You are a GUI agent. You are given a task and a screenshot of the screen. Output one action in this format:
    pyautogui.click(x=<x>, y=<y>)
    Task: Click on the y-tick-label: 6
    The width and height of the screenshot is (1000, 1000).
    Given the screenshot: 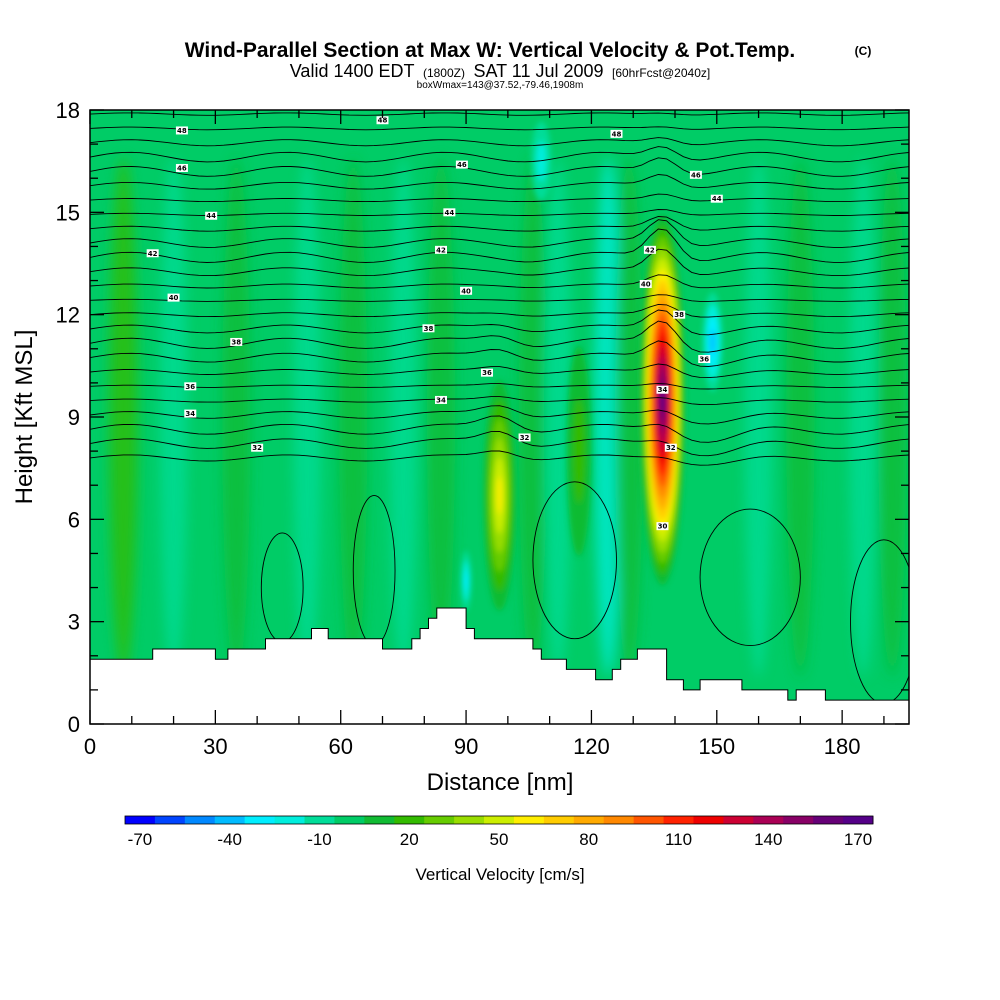 What is the action you would take?
    pyautogui.click(x=74, y=519)
    